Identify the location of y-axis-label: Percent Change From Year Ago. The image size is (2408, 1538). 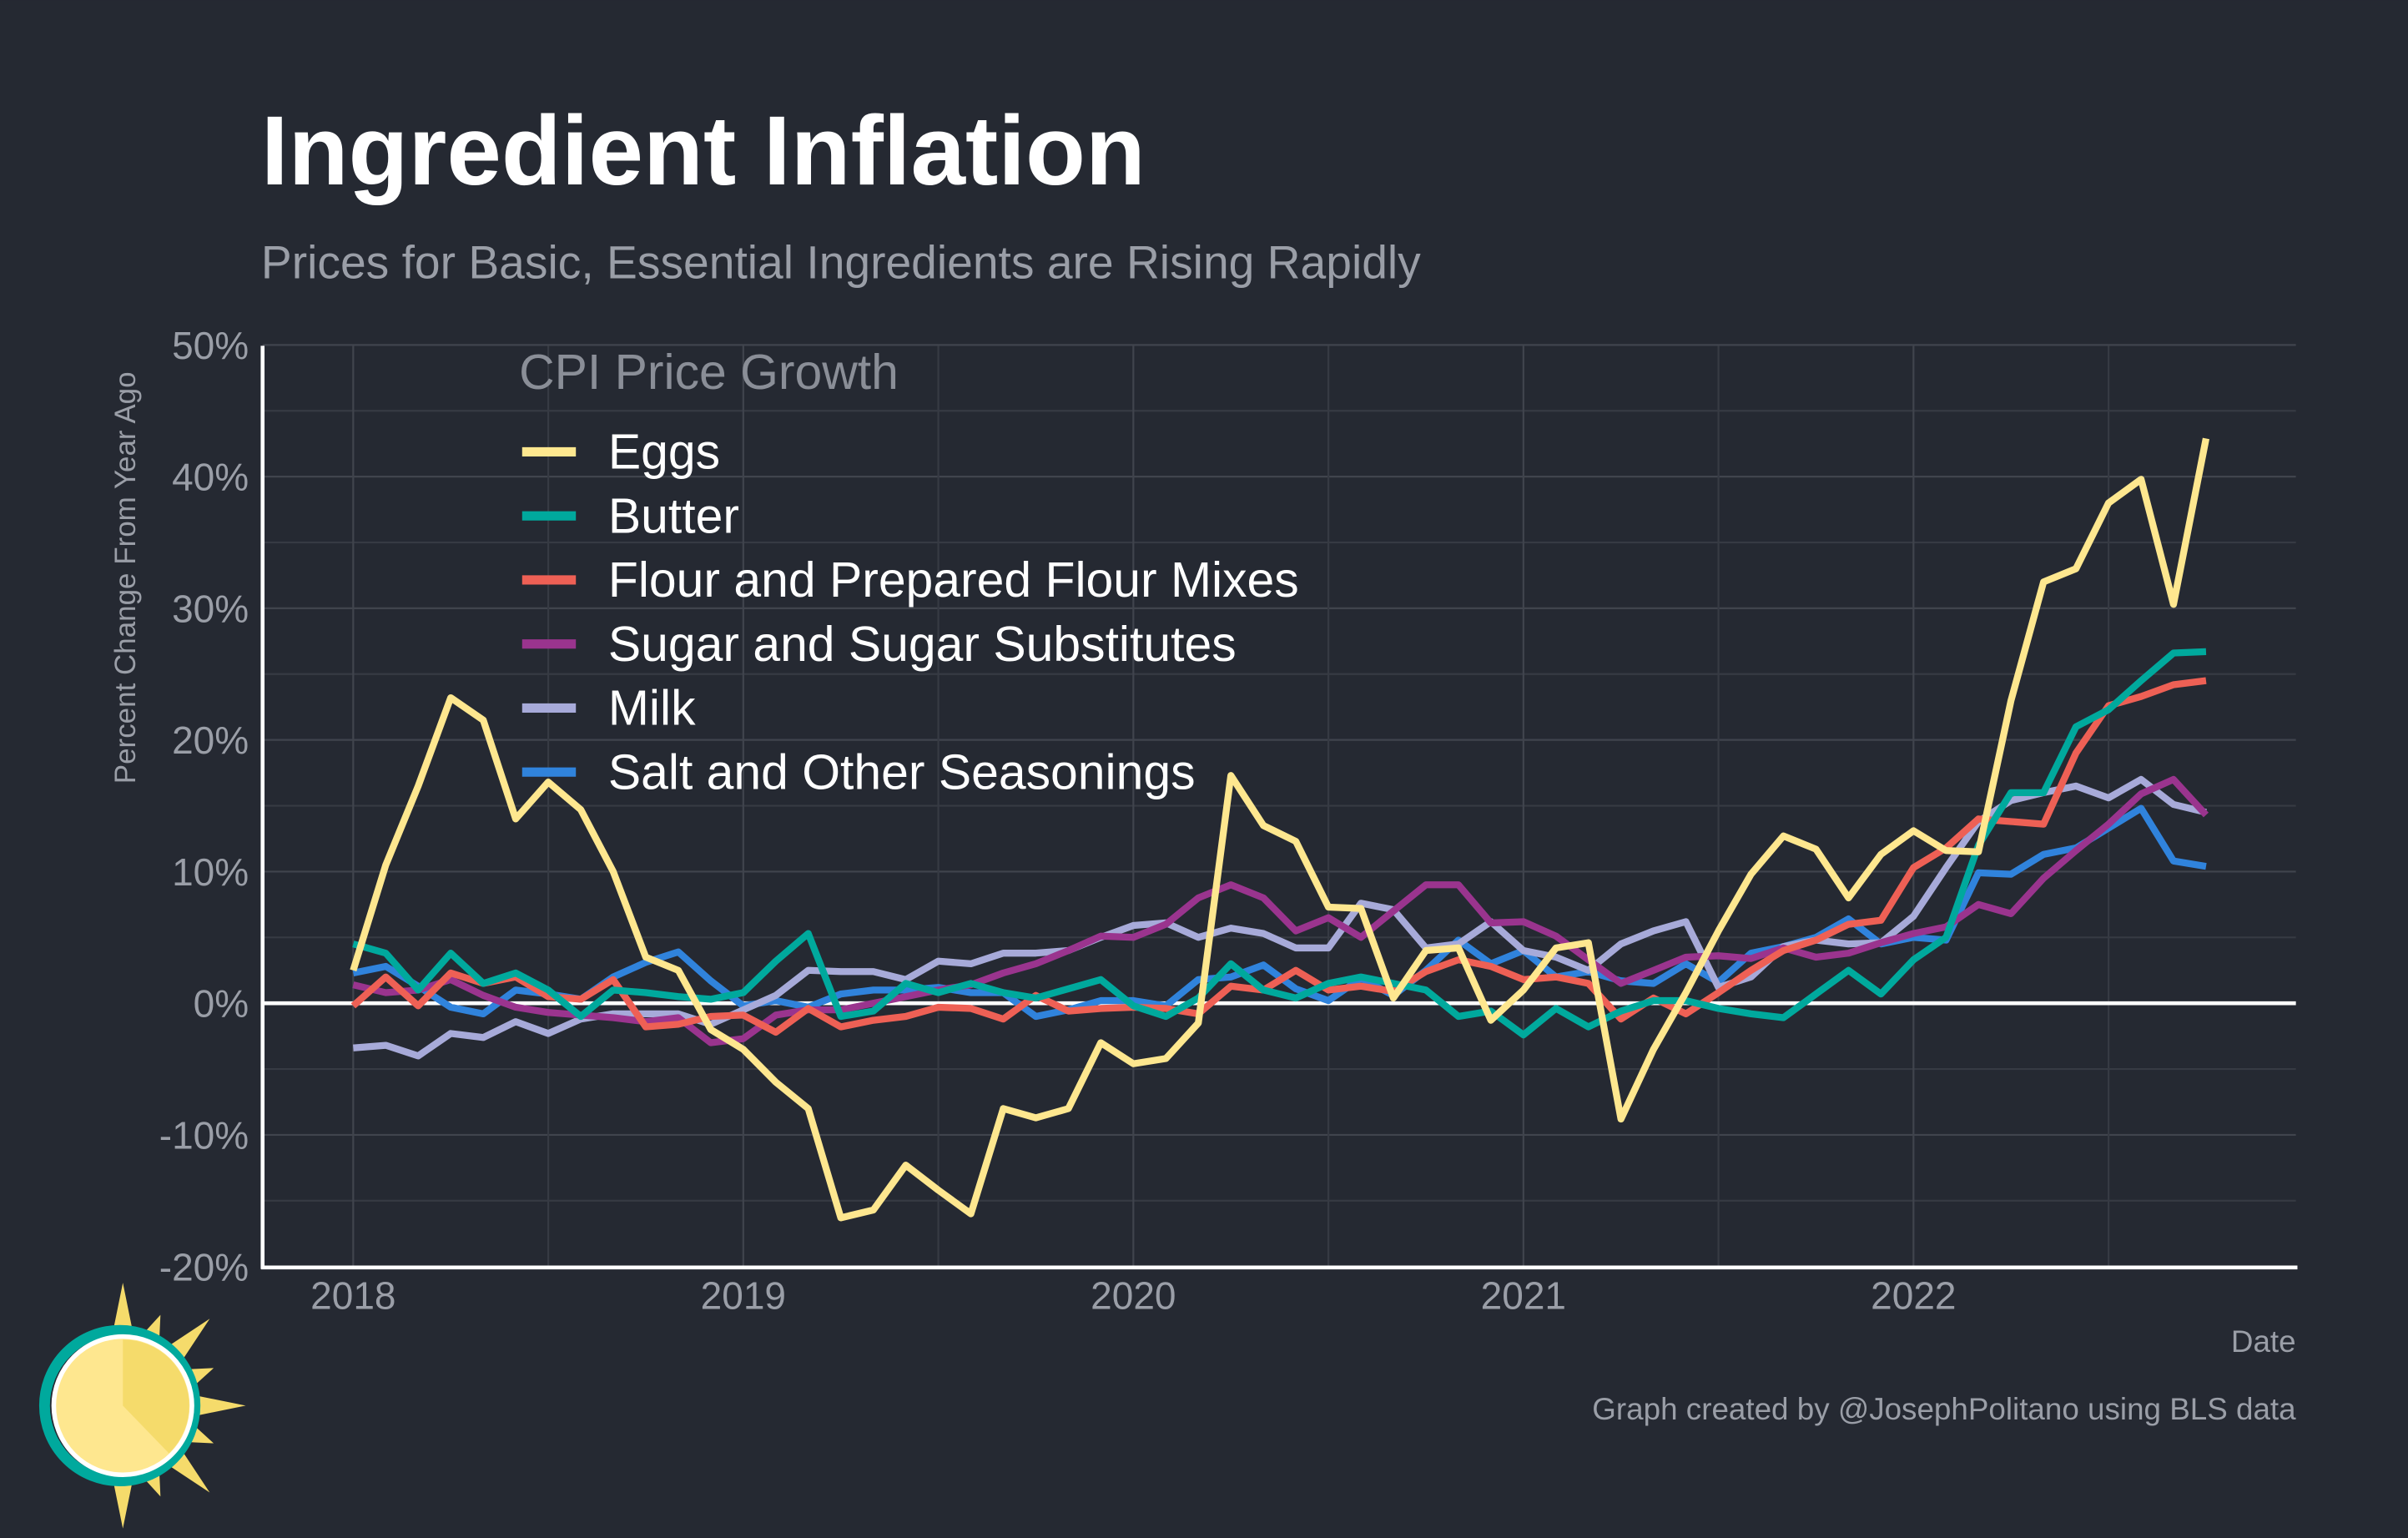
(125, 577).